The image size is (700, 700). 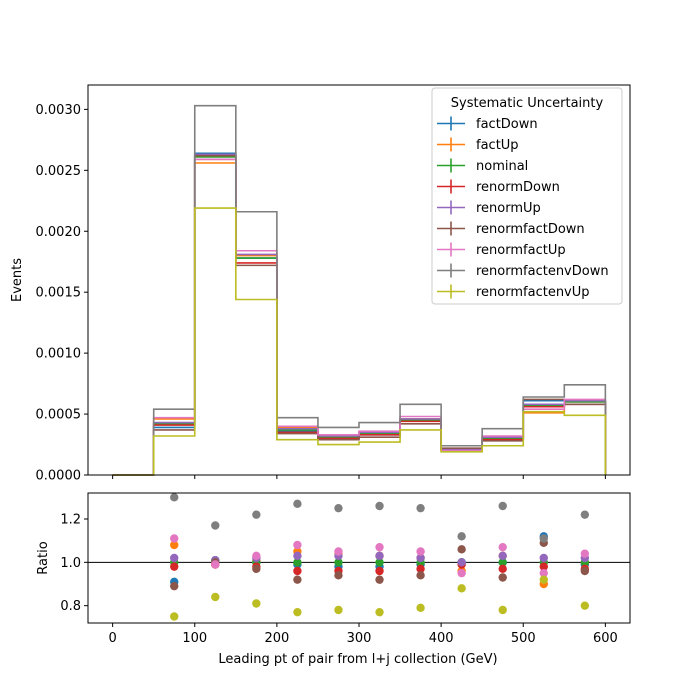 I want to click on legend-entry-renormfactUp: renormfactUp, so click(x=501, y=250).